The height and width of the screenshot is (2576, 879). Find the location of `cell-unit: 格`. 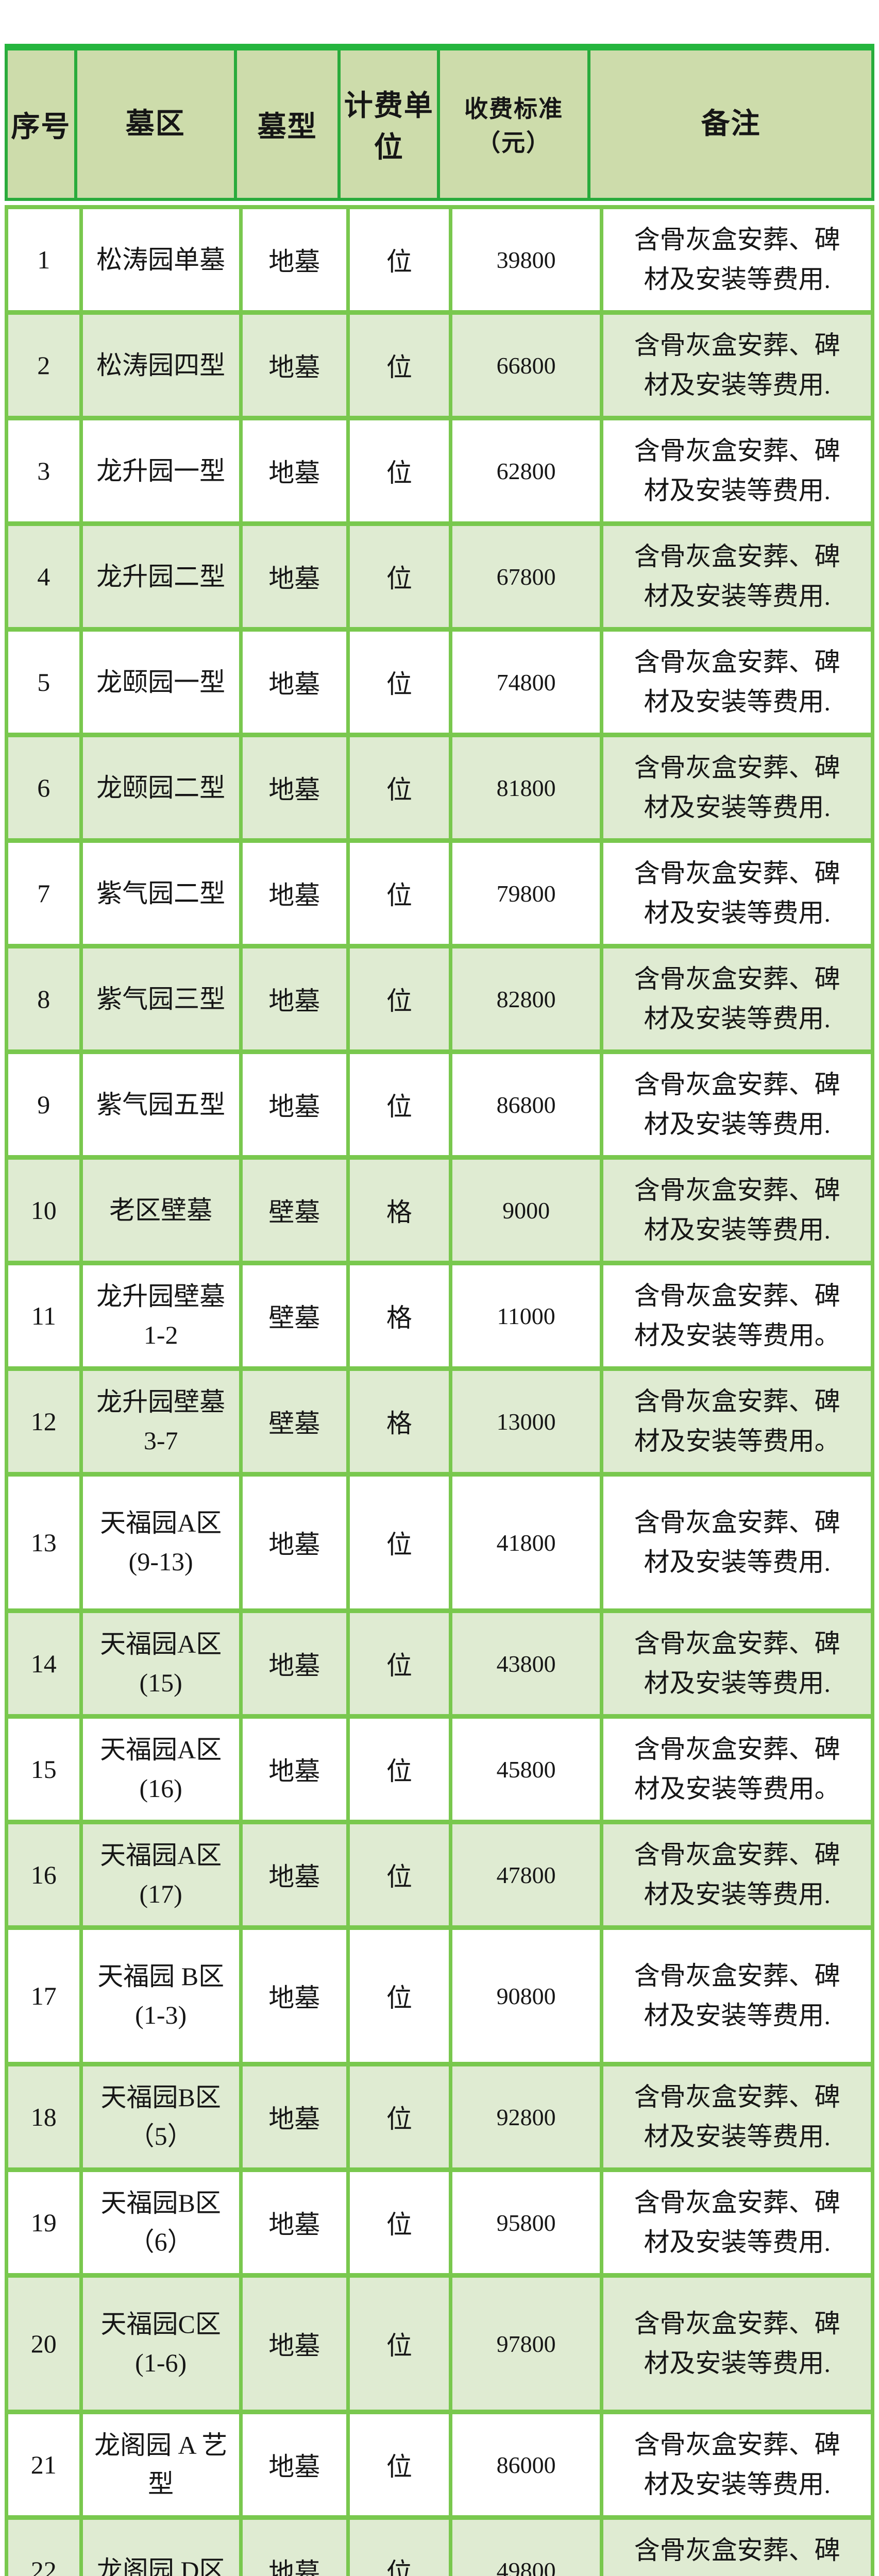

cell-unit: 格 is located at coordinates (401, 1315).